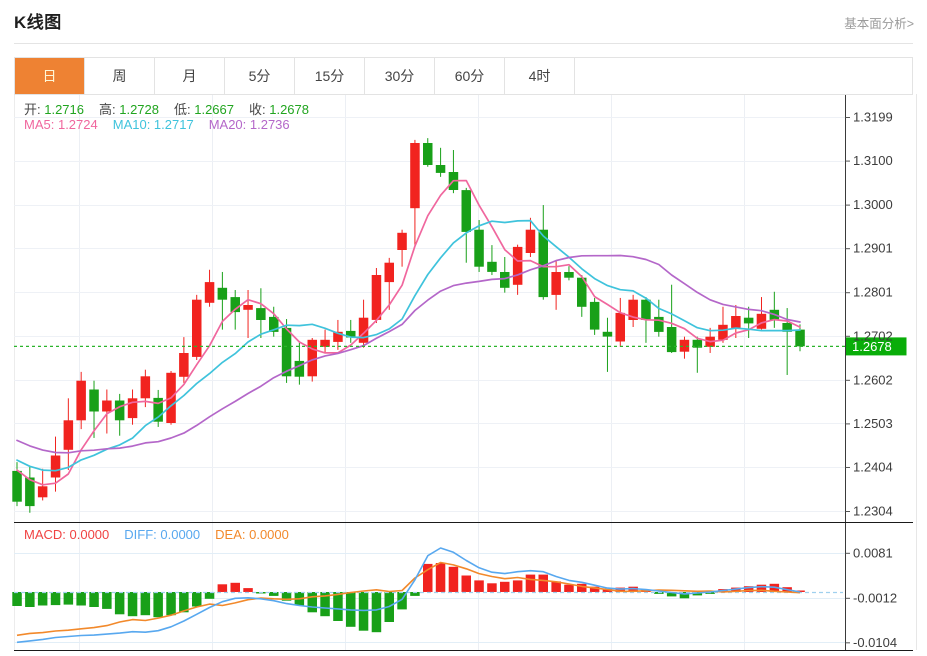  Describe the element at coordinates (463, 43) in the screenshot. I see `header-divider` at that location.